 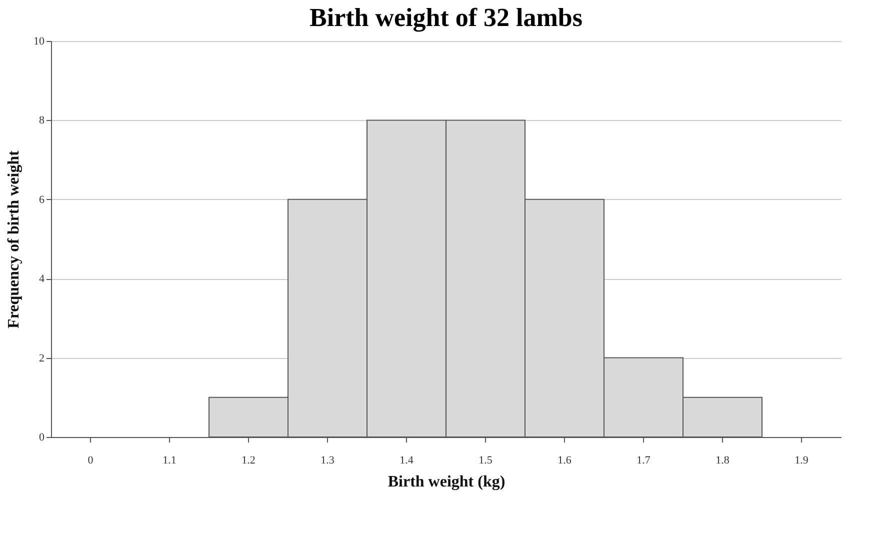 What do you see at coordinates (39, 42) in the screenshot?
I see `y-tick-label: 10` at bounding box center [39, 42].